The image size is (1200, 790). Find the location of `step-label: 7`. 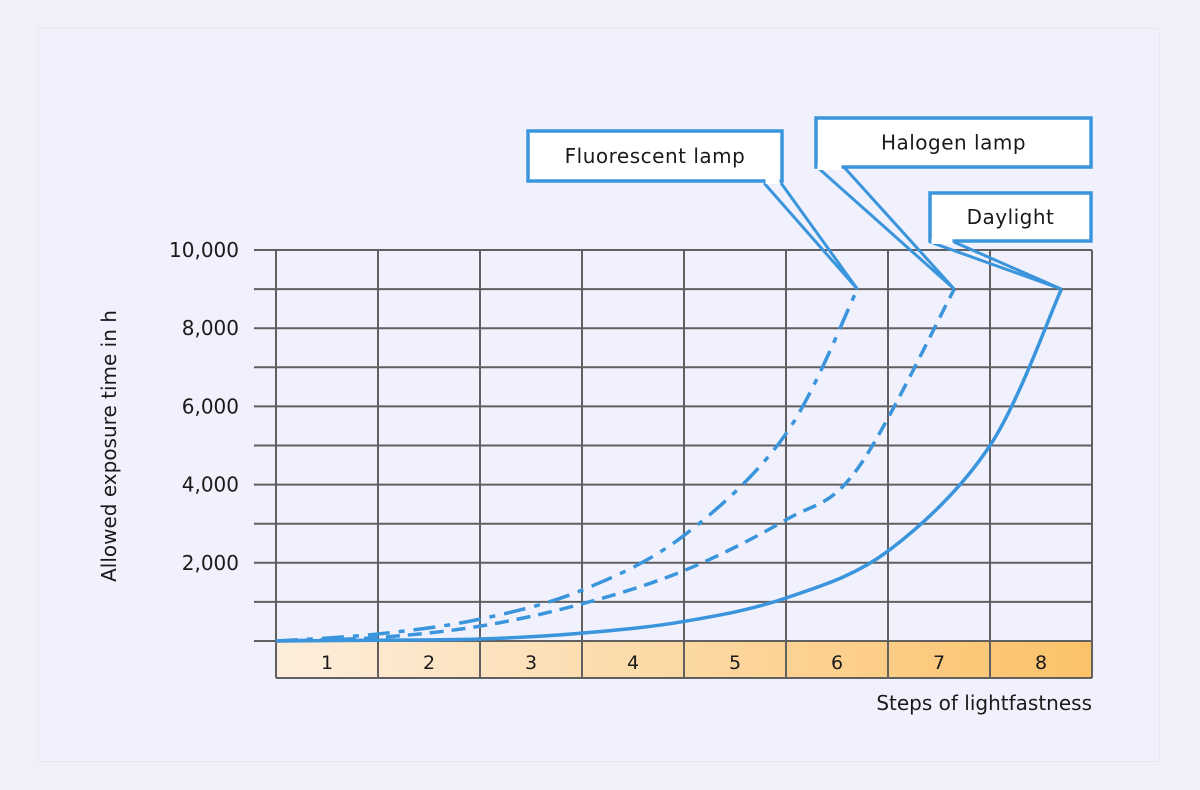

step-label: 7 is located at coordinates (939, 663).